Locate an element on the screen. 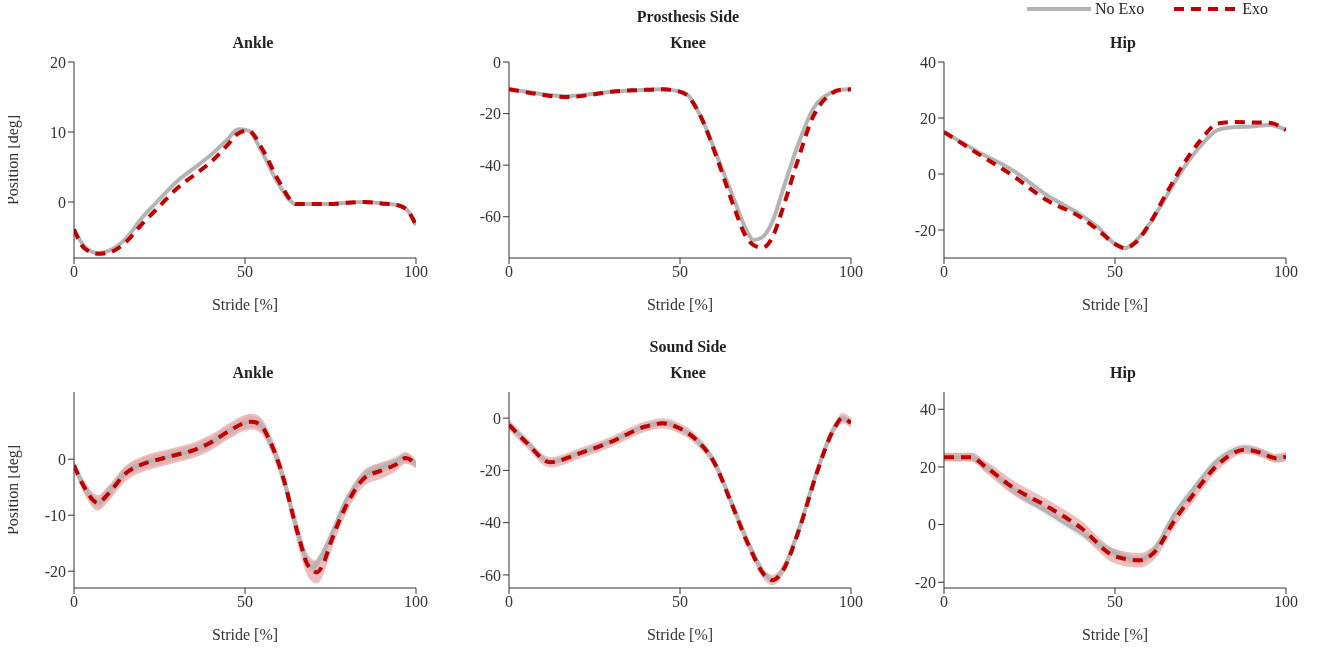 The width and height of the screenshot is (1317, 660). y-tick-label: -10 is located at coordinates (55, 515).